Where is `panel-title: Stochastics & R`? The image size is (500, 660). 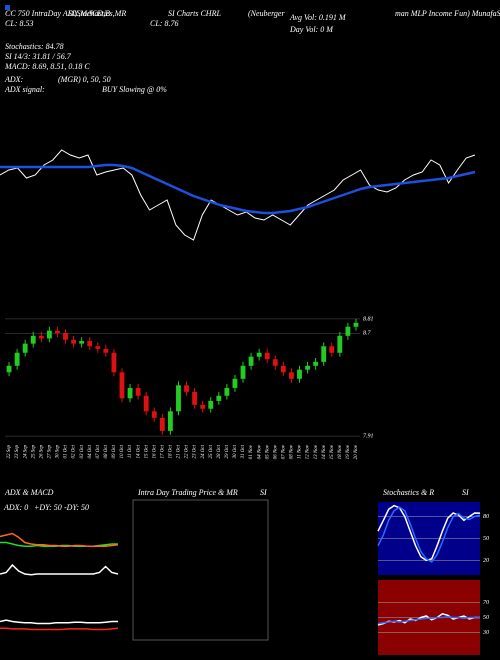
panel-title: Stochastics & R is located at coordinates (408, 492).